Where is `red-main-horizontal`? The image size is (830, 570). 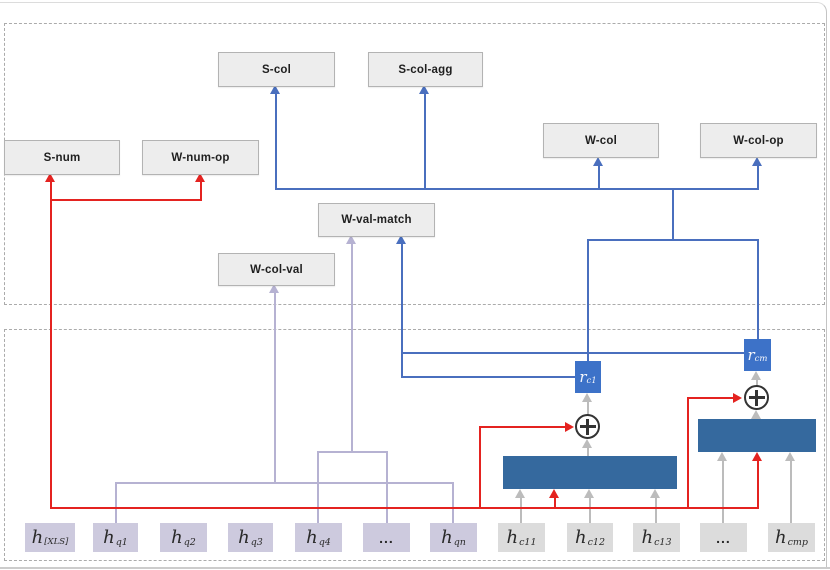 red-main-horizontal is located at coordinates (404, 508).